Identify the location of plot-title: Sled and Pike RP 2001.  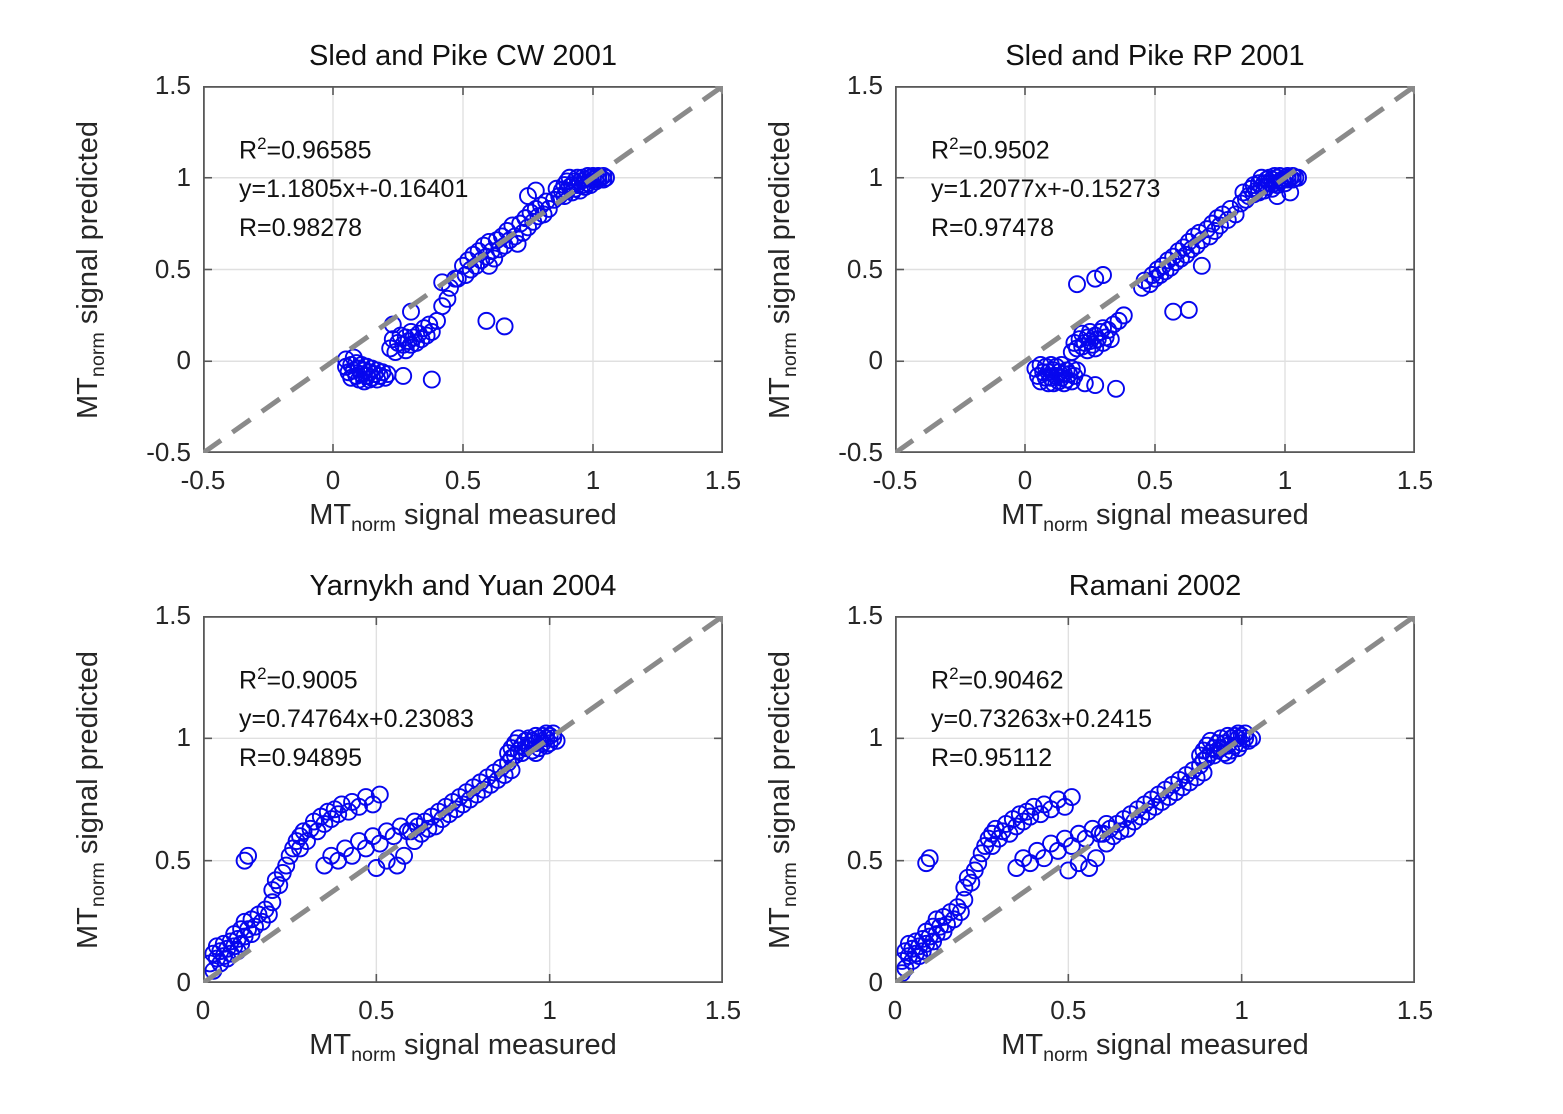
(1155, 56).